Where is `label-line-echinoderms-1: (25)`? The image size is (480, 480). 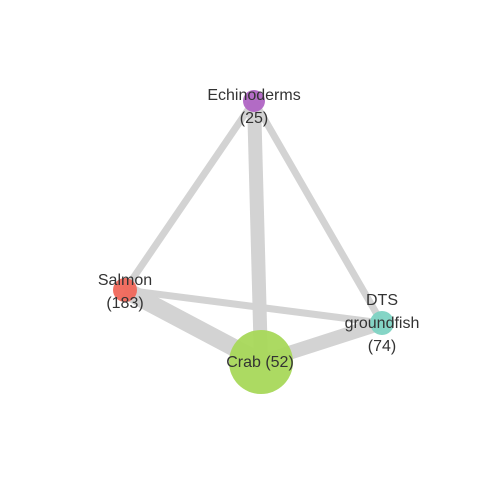 label-line-echinoderms-1: (25) is located at coordinates (254, 118).